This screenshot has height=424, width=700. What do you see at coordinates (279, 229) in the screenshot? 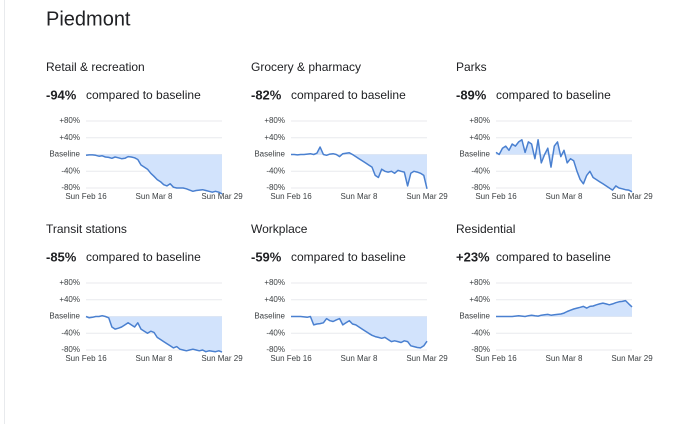
I see `chart-title: Workplace` at bounding box center [279, 229].